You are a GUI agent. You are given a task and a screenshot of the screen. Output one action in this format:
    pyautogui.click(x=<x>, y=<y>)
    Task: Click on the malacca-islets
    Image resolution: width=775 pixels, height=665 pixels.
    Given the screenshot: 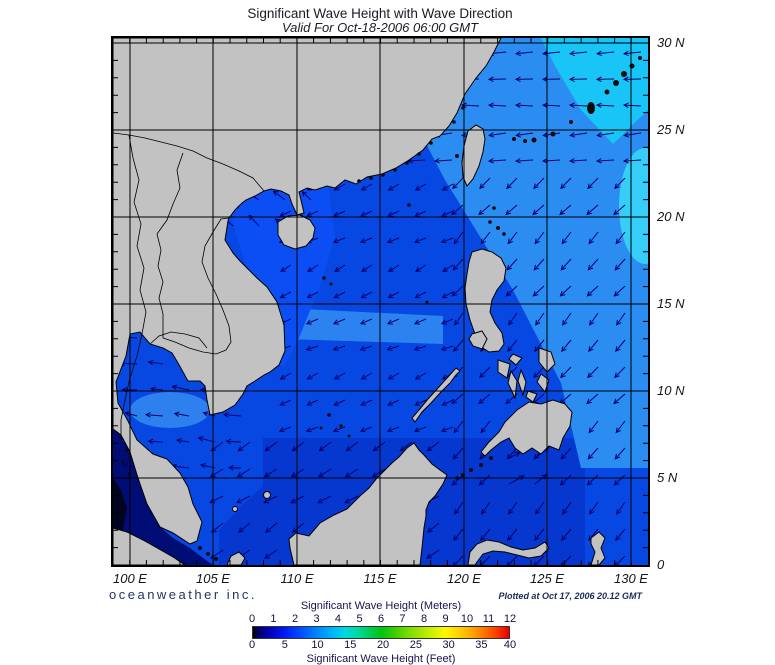 What is the action you would take?
    pyautogui.click(x=168, y=498)
    